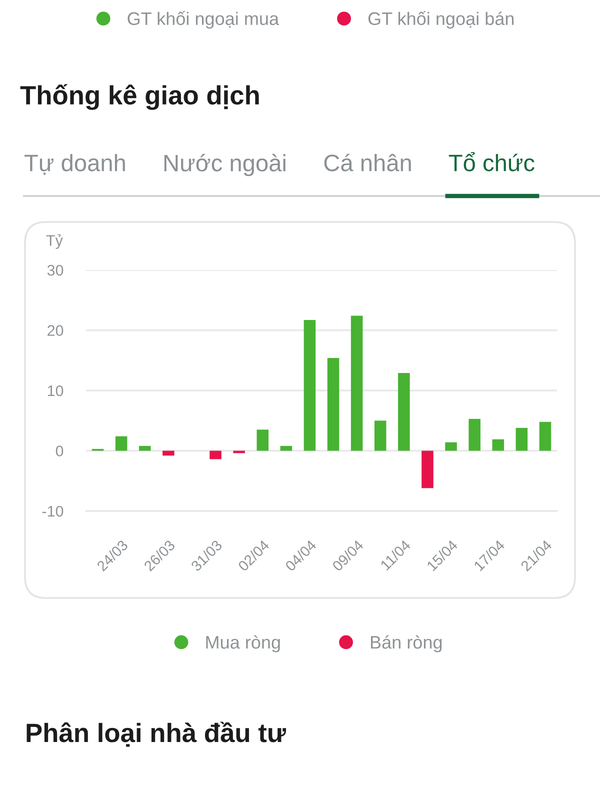  What do you see at coordinates (55, 270) in the screenshot?
I see `y-tick-label: 30` at bounding box center [55, 270].